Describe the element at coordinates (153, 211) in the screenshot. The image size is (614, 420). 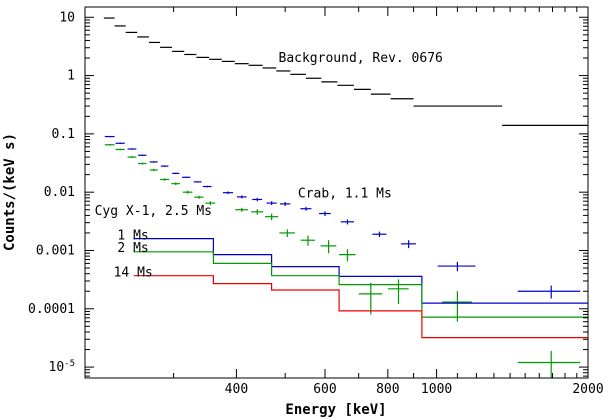
I see `annotation-label: Cyg X-1, 2.5 Ms` at that location.